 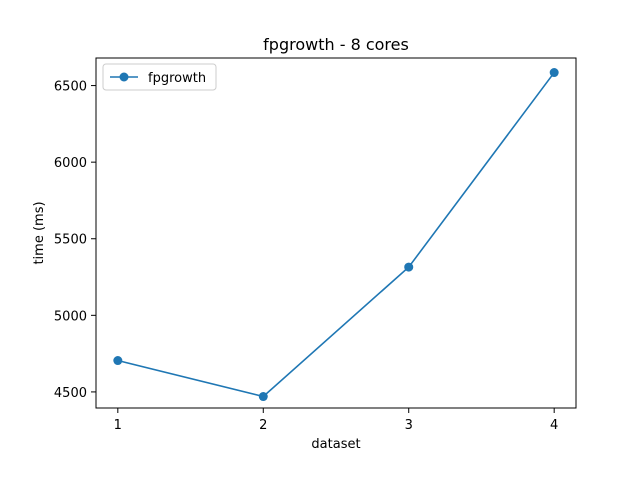 I want to click on y-tick-label: 5500, so click(x=70, y=240).